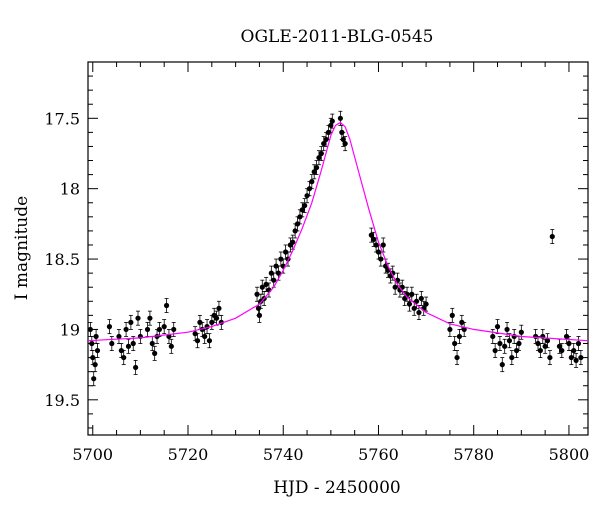 This screenshot has height=512, width=600. Describe the element at coordinates (62, 259) in the screenshot. I see `y-axis-tick-labels: 17.5 18 18.5 19 19.5` at that location.